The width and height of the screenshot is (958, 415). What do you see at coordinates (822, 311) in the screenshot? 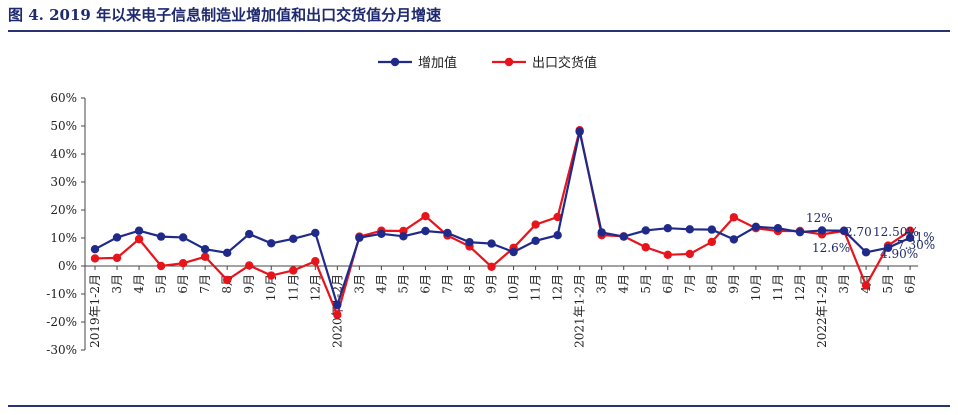
I see `x-tick-label: 2022年1-2月` at bounding box center [822, 311].